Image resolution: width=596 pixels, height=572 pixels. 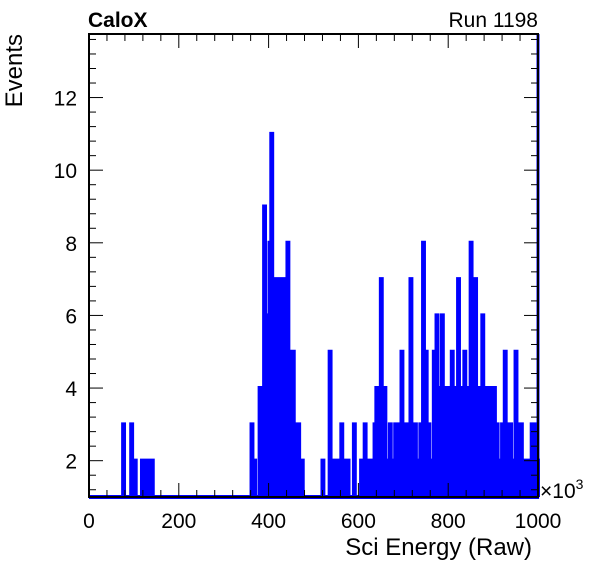 What do you see at coordinates (438, 547) in the screenshot?
I see `x-axis-title: Sci Energy (Raw)` at bounding box center [438, 547].